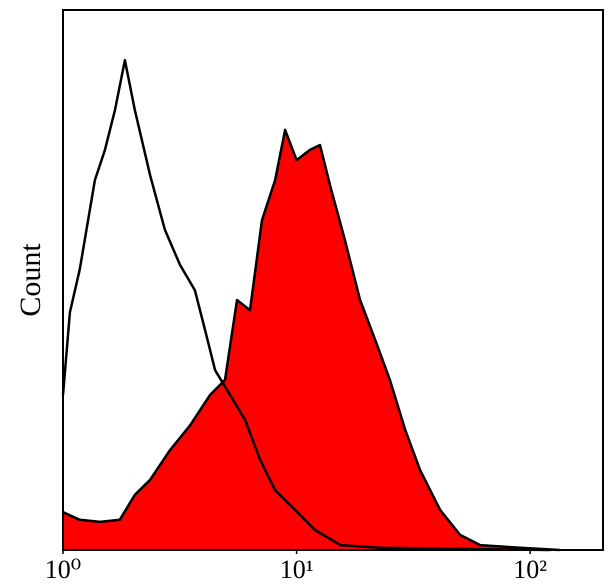 This screenshot has width=612, height=586. Describe the element at coordinates (63, 569) in the screenshot. I see `x-tick-label: 10⁰` at that location.